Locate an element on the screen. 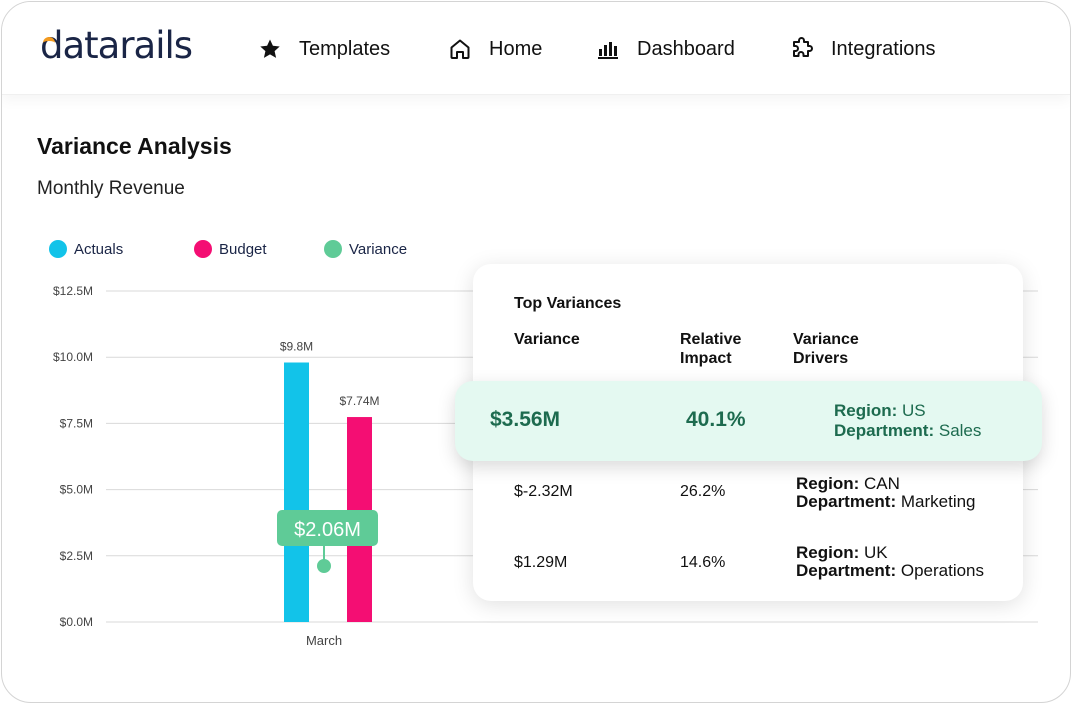 The height and width of the screenshot is (706, 1074). column-header-relative-impact: Relative Impact is located at coordinates (710, 349).